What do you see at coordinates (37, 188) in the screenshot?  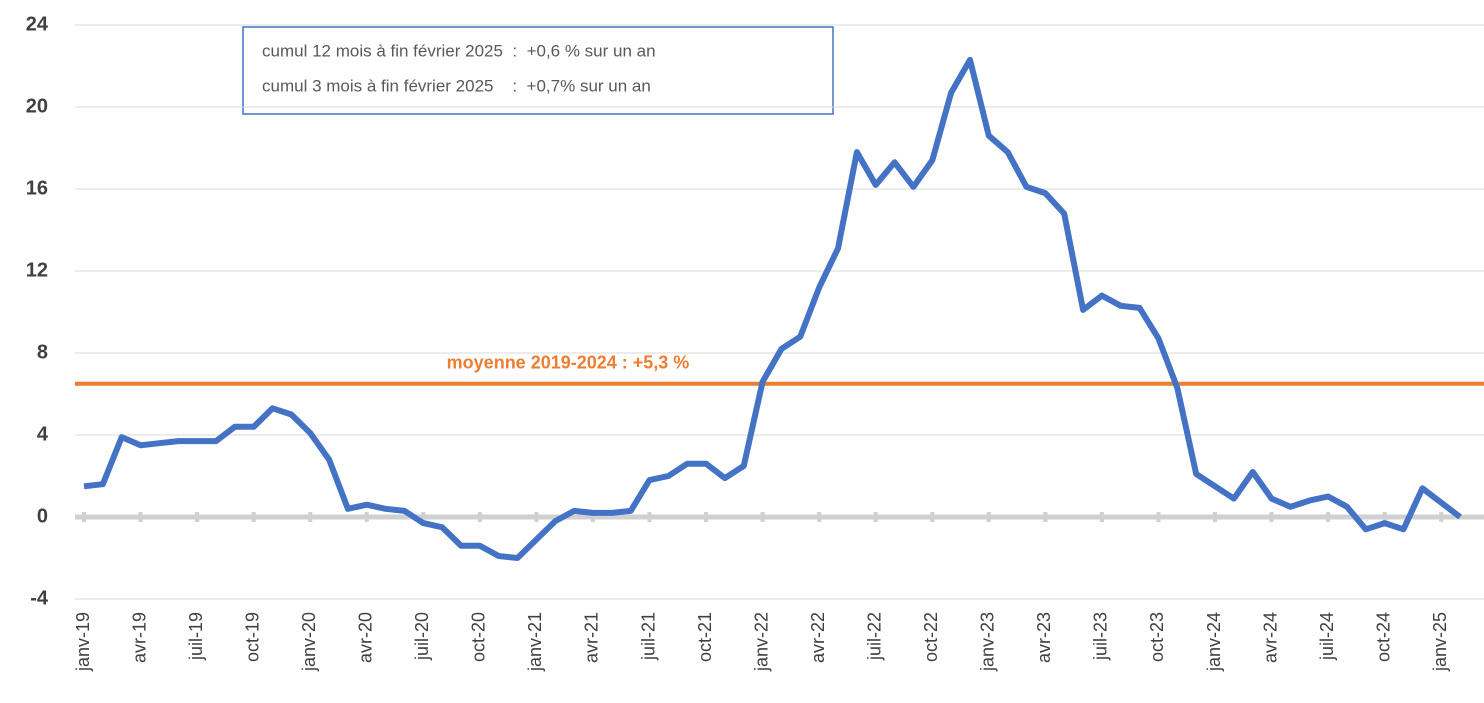 I see `y-tick-label: 16` at bounding box center [37, 188].